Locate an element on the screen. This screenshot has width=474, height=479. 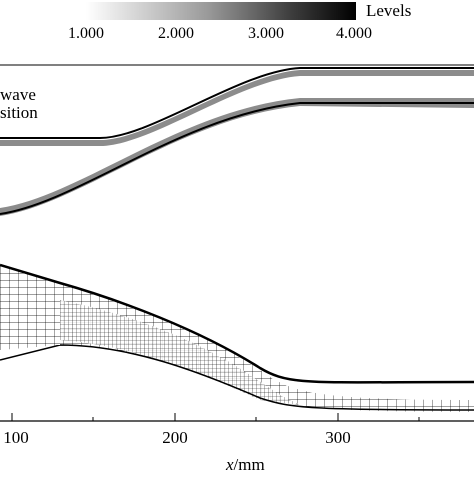
colorbar is located at coordinates (221, 11).